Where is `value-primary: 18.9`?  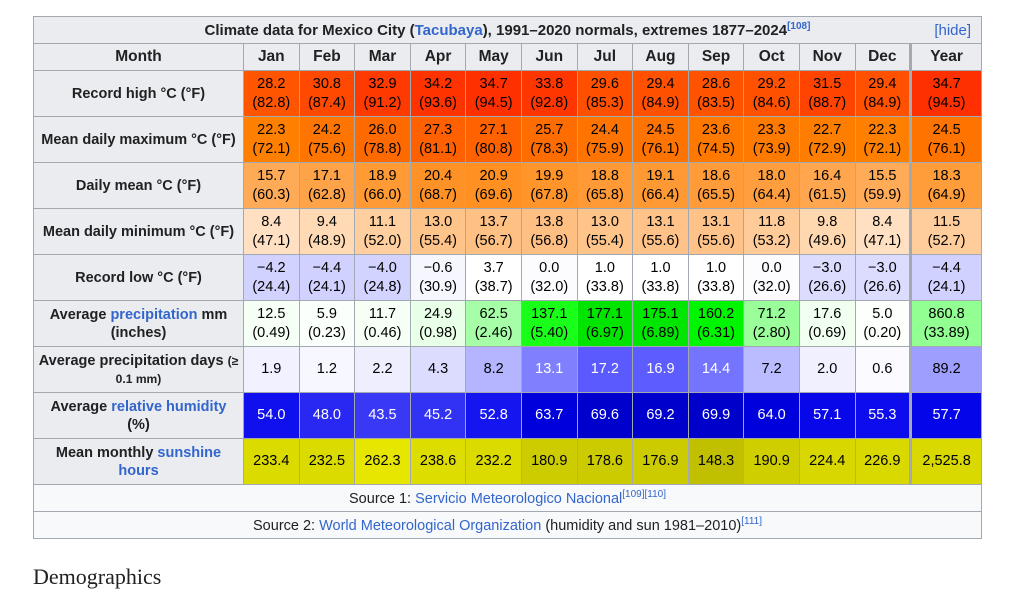 value-primary: 18.9 is located at coordinates (382, 175).